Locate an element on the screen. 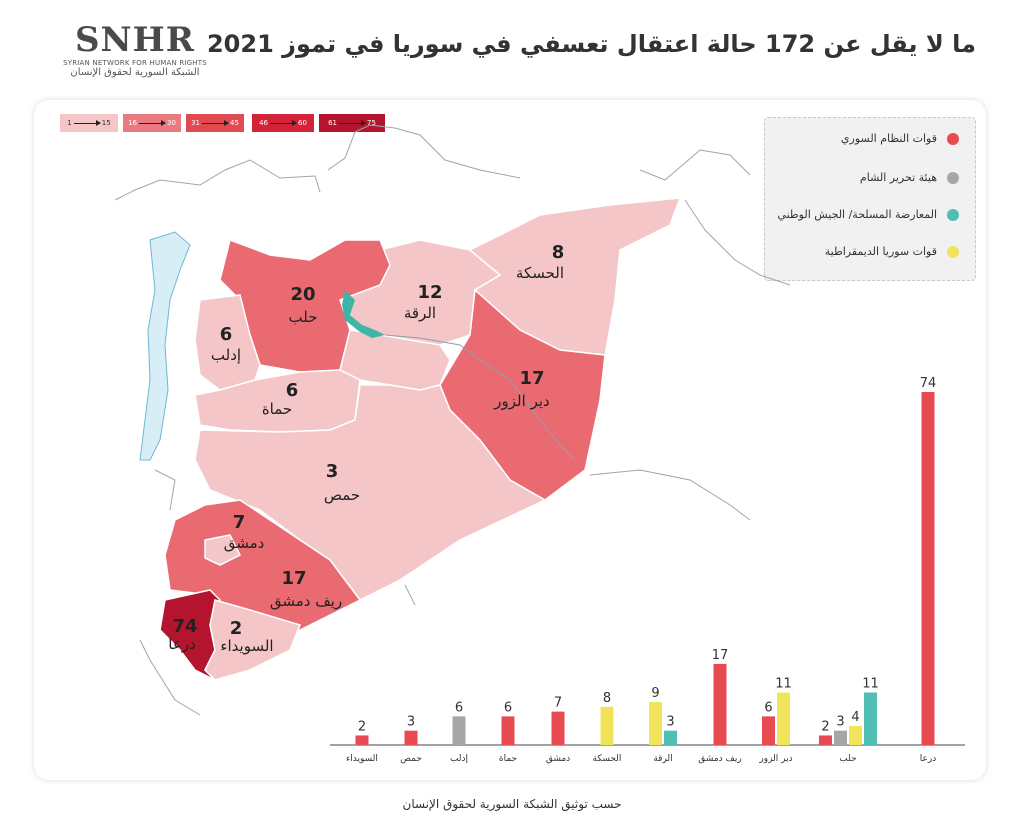  category-label: حمص is located at coordinates (411, 759).